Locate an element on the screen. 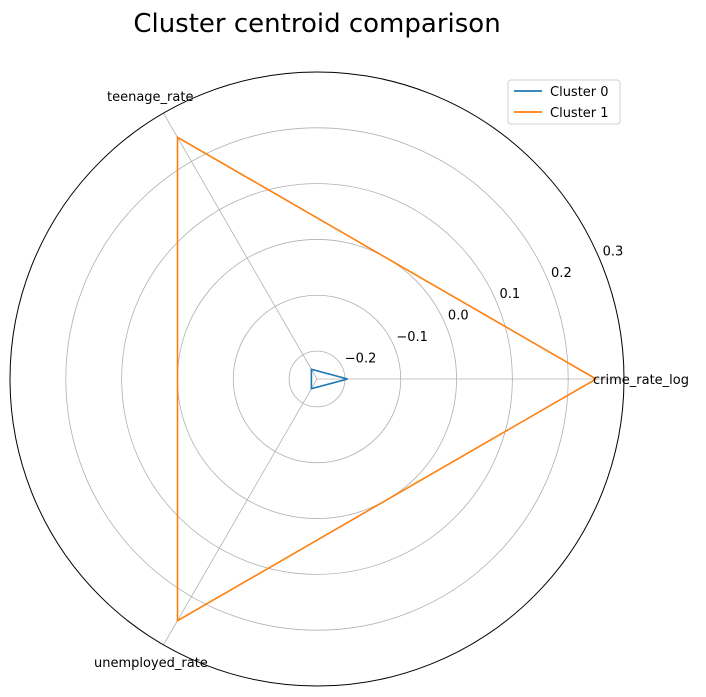 The image size is (706, 697). radial-tick-label: −0.2 is located at coordinates (361, 358).